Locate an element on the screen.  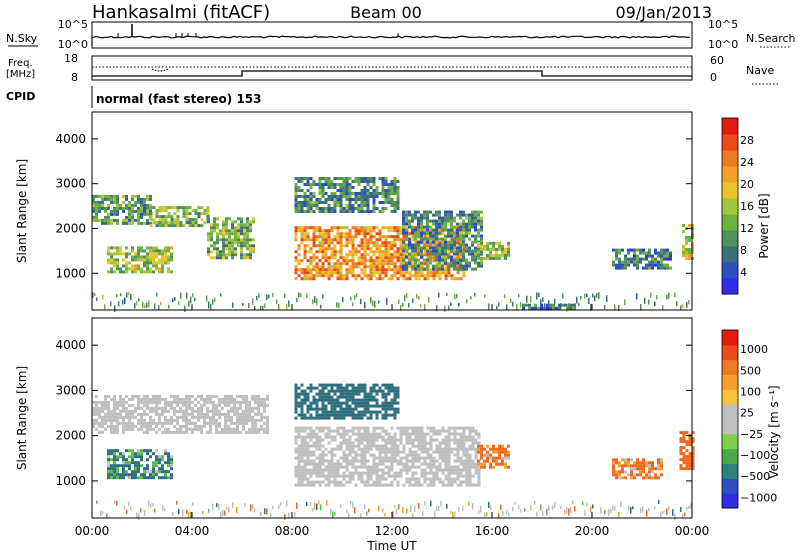
nsky-panel: N.Sky 10^5 10^0 10^5 10^0 N.Search is located at coordinates (401, 34).